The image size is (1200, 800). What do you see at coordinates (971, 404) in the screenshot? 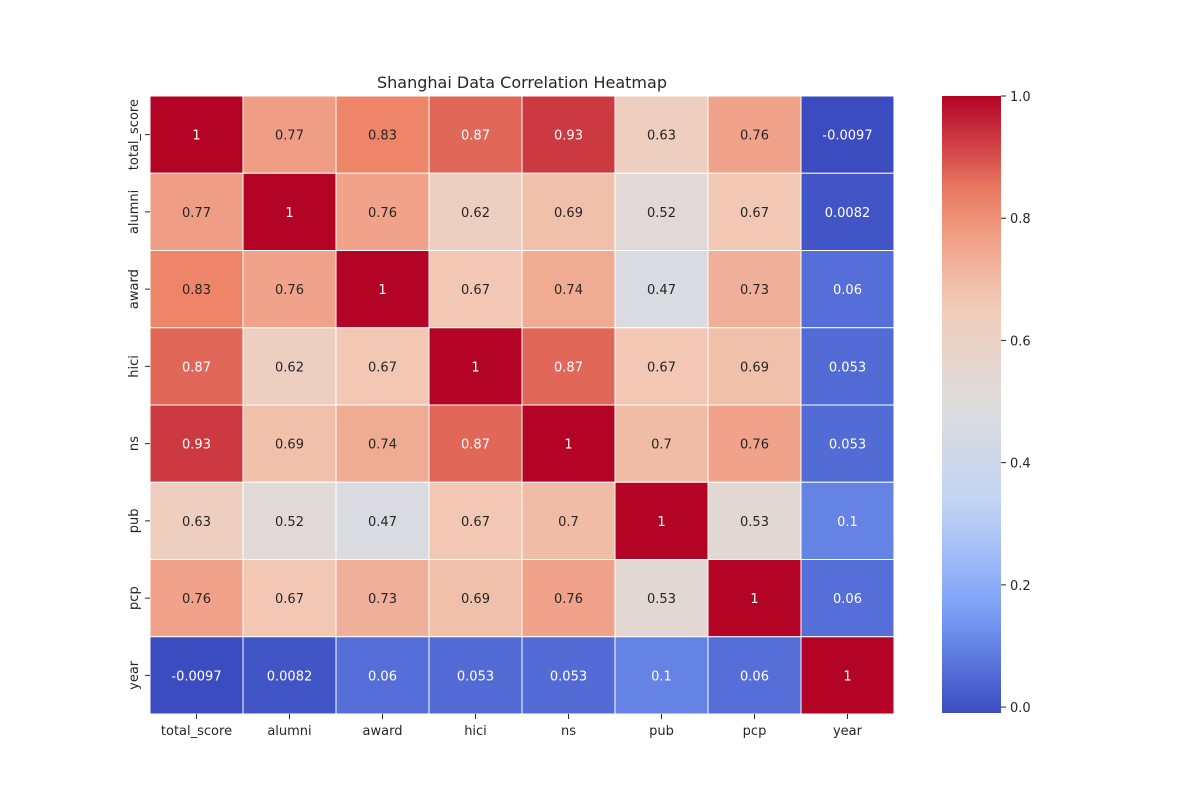
I see `colorbar-gradient` at bounding box center [971, 404].